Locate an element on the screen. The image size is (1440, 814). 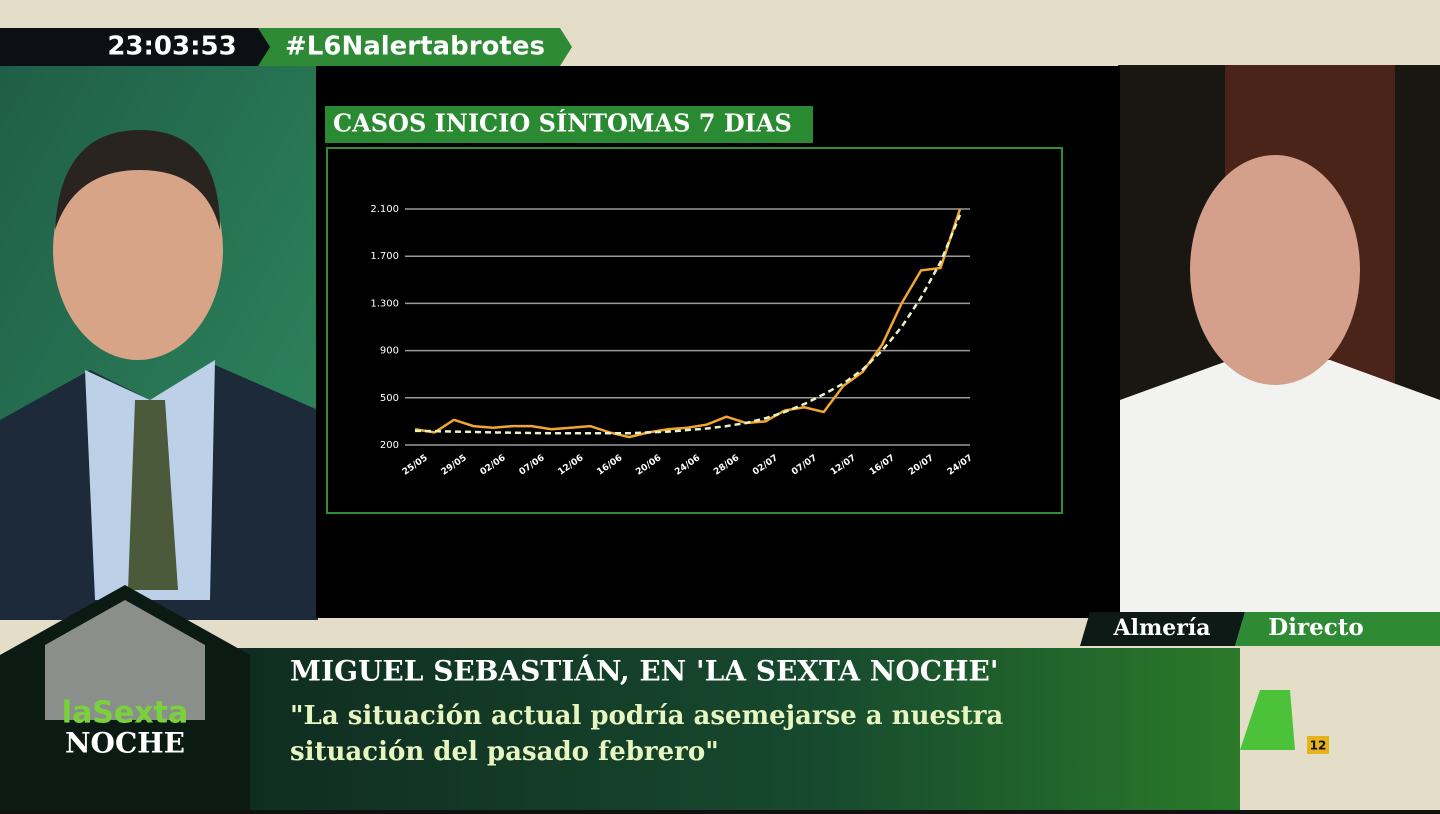
hashtag: #L6Nalertabrotes is located at coordinates (415, 47).